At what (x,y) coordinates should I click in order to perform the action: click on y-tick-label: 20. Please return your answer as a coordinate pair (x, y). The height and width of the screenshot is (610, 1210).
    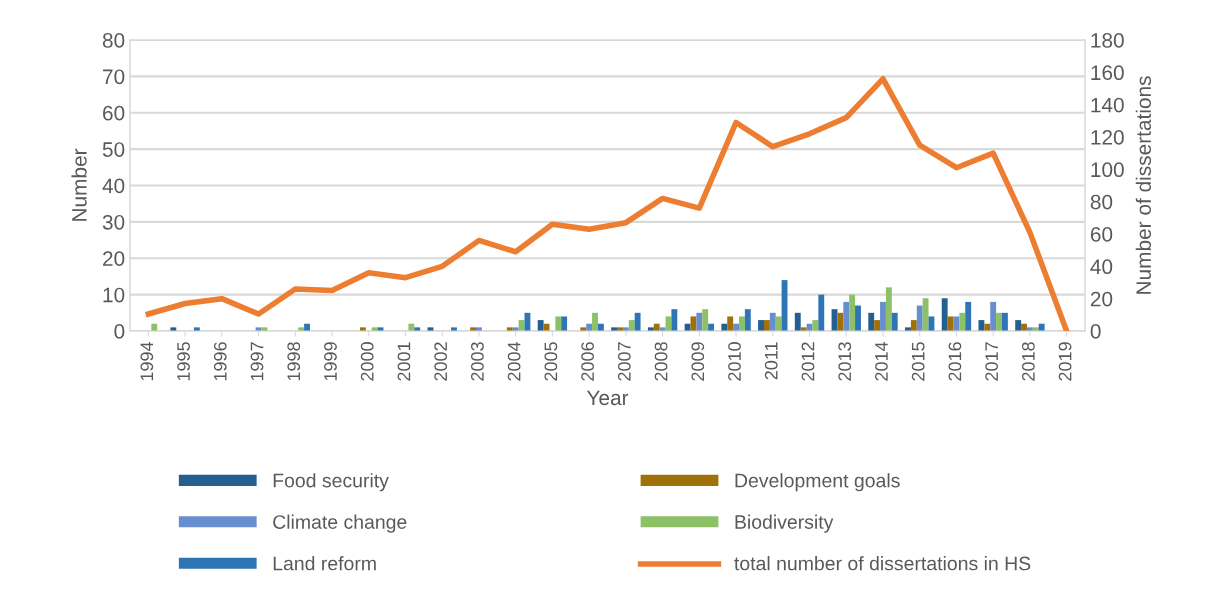
    Looking at the image, I should click on (114, 258).